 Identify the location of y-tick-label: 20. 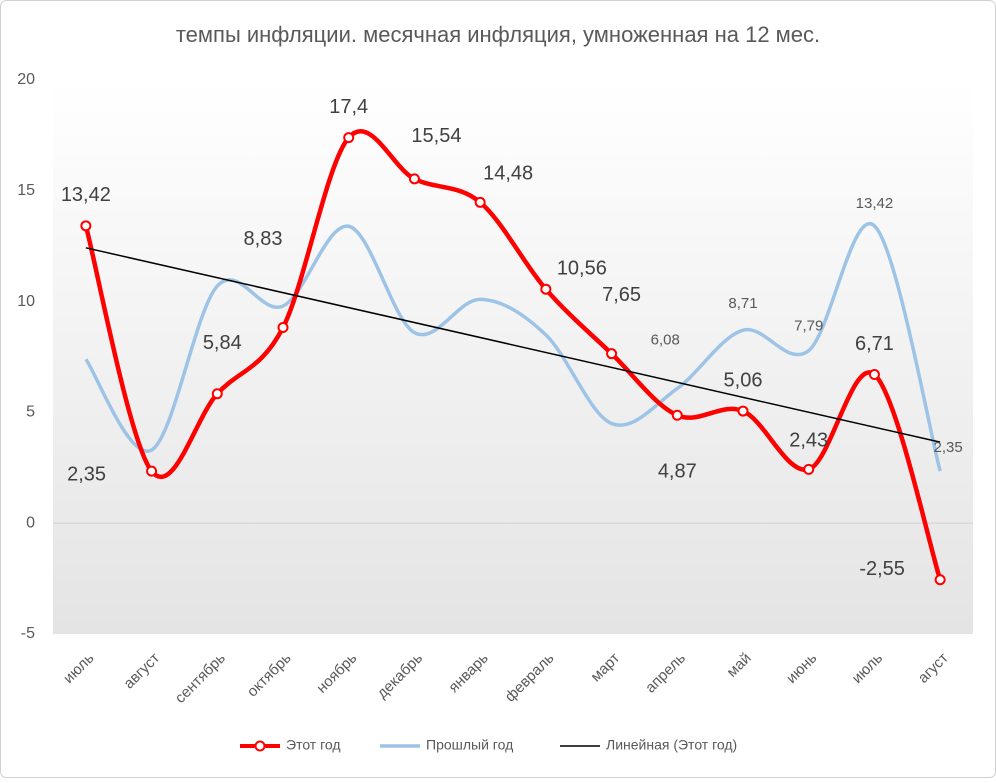
(26, 79).